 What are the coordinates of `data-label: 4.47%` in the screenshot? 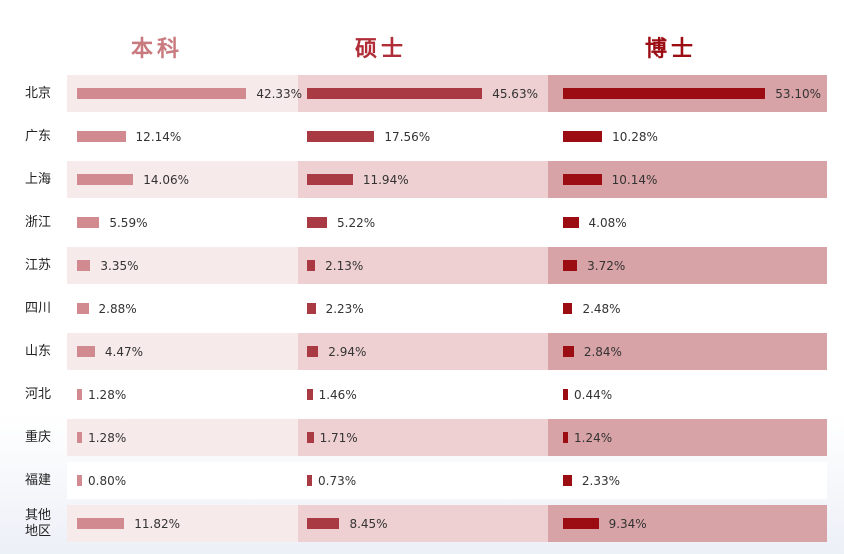 It's located at (123, 351).